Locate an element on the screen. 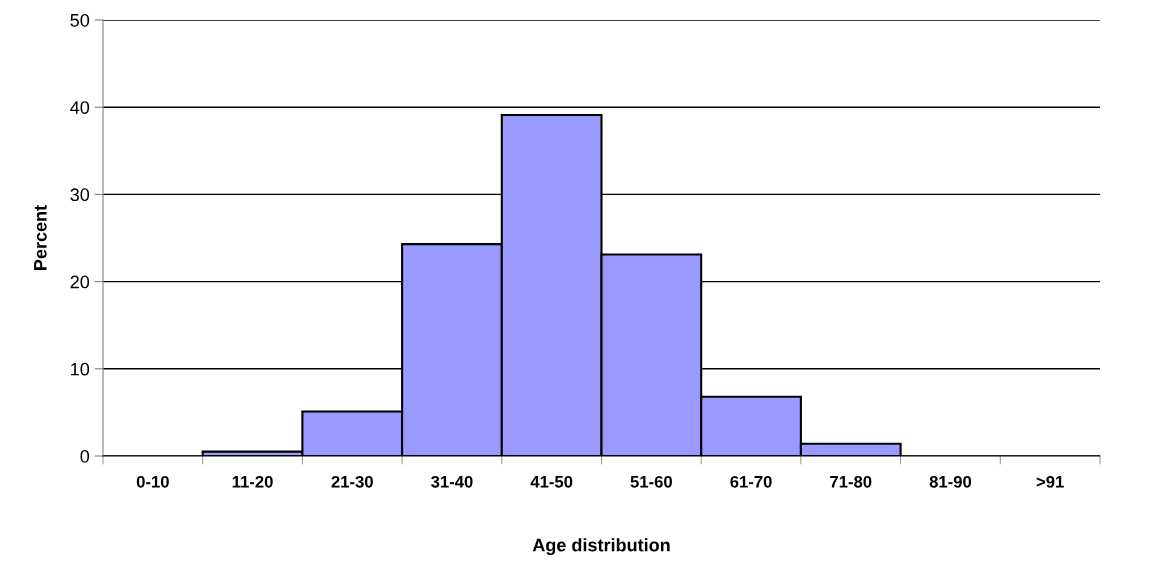 This screenshot has width=1151, height=573. x-axis-title: Age distribution is located at coordinates (601, 547).